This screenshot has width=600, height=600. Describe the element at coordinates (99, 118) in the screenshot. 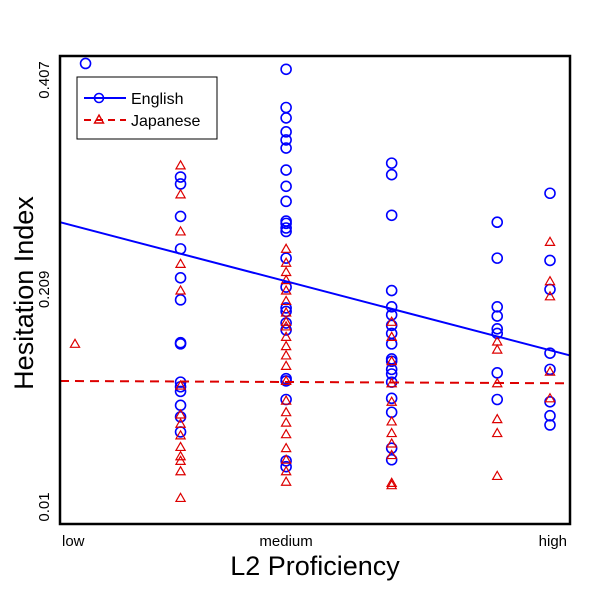

I see `legend-japanese-marker` at that location.